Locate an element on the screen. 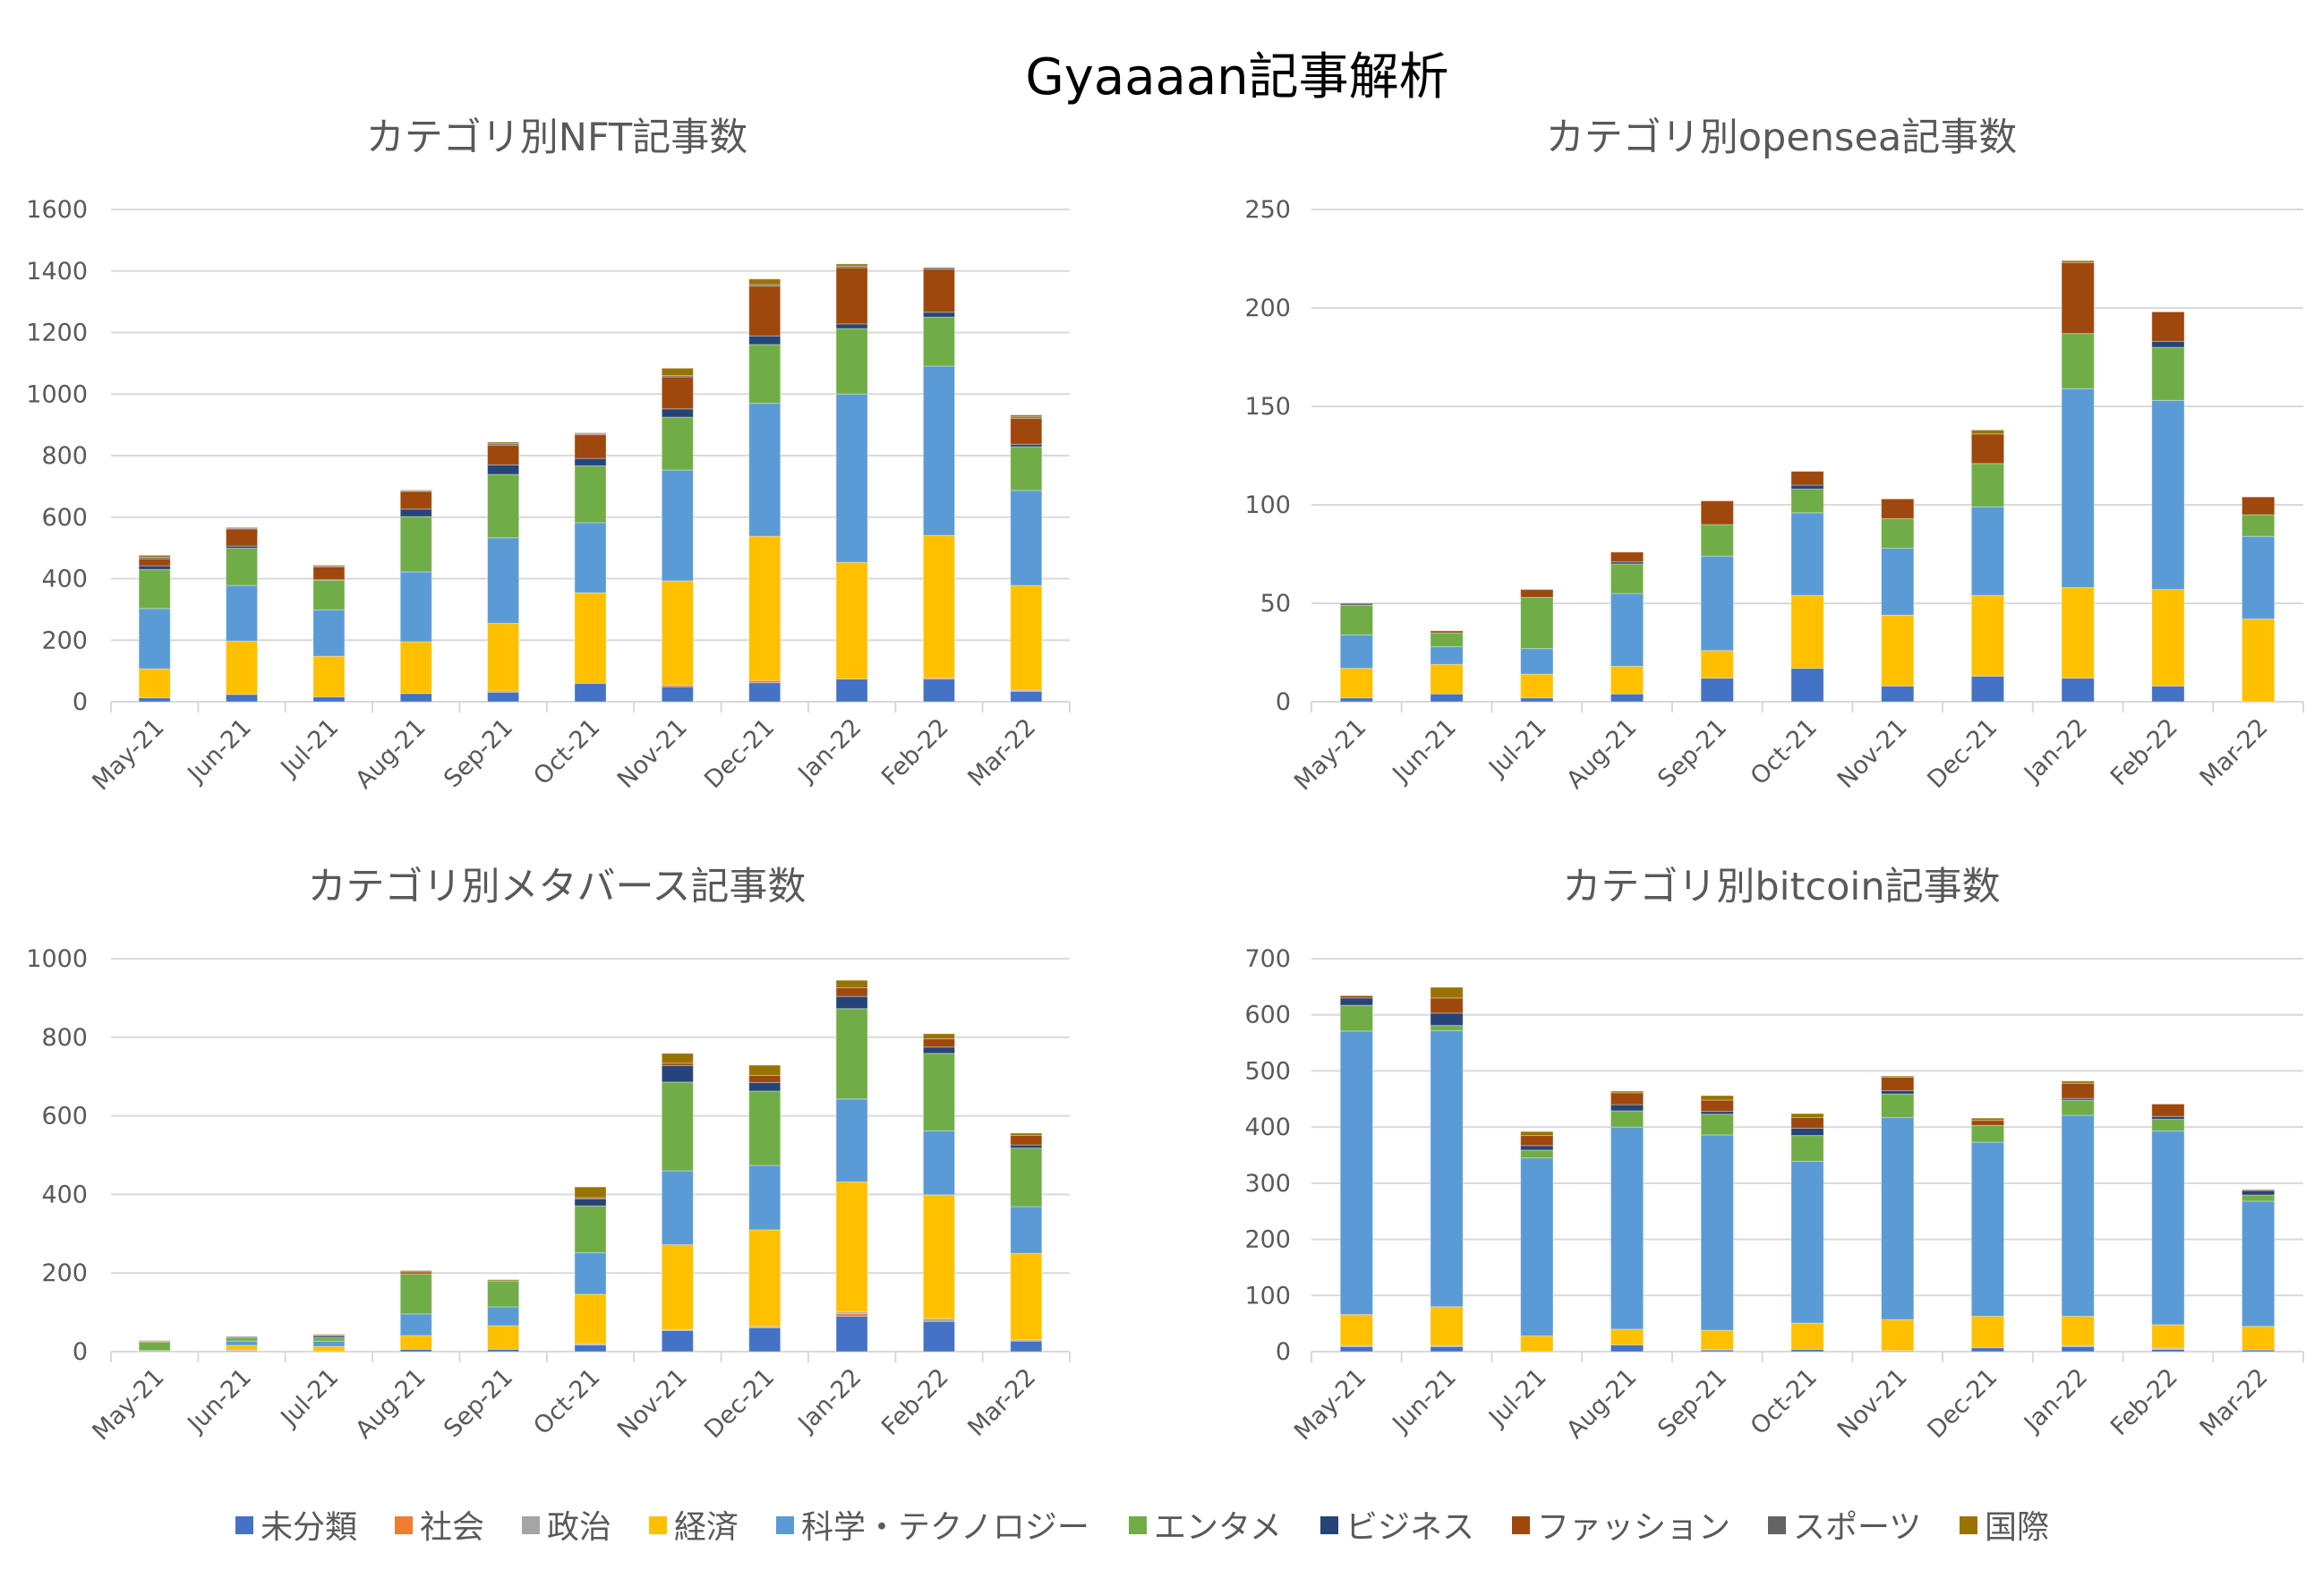 The height and width of the screenshot is (1596, 2323). y-tick-label: 200 is located at coordinates (64, 640).